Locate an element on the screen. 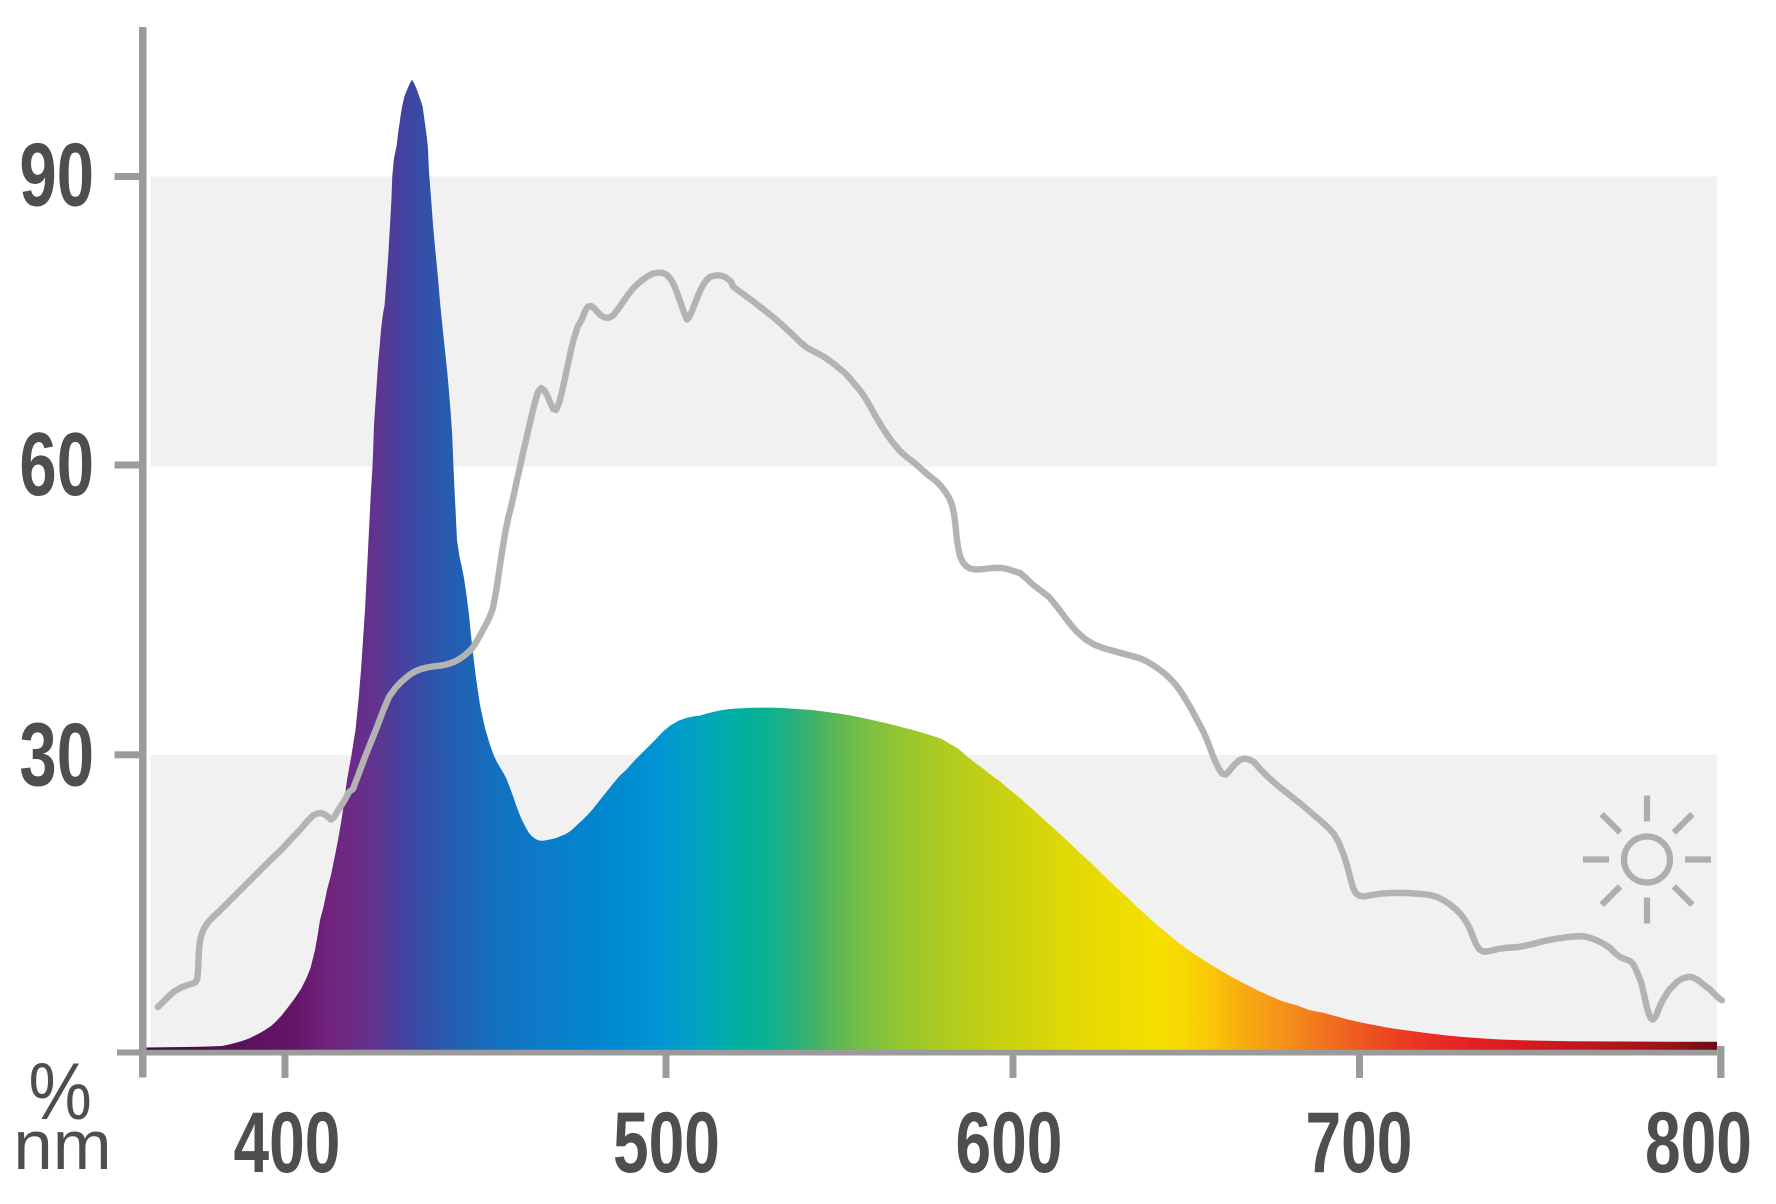  svg-text: 400 is located at coordinates (287, 1143).